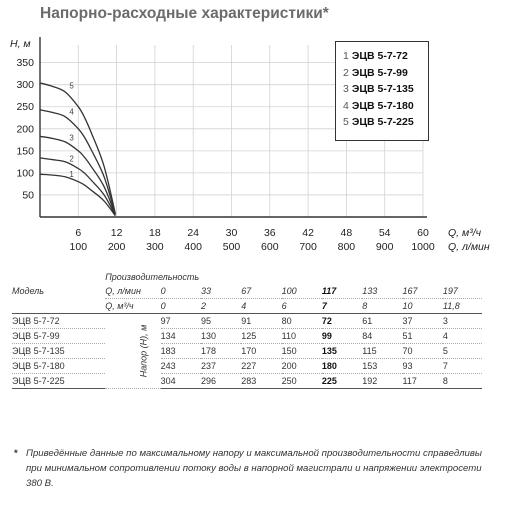 The image size is (508, 508). Describe the element at coordinates (221, 306) in the screenshot. I see `q-m3h-cell: 2` at that location.